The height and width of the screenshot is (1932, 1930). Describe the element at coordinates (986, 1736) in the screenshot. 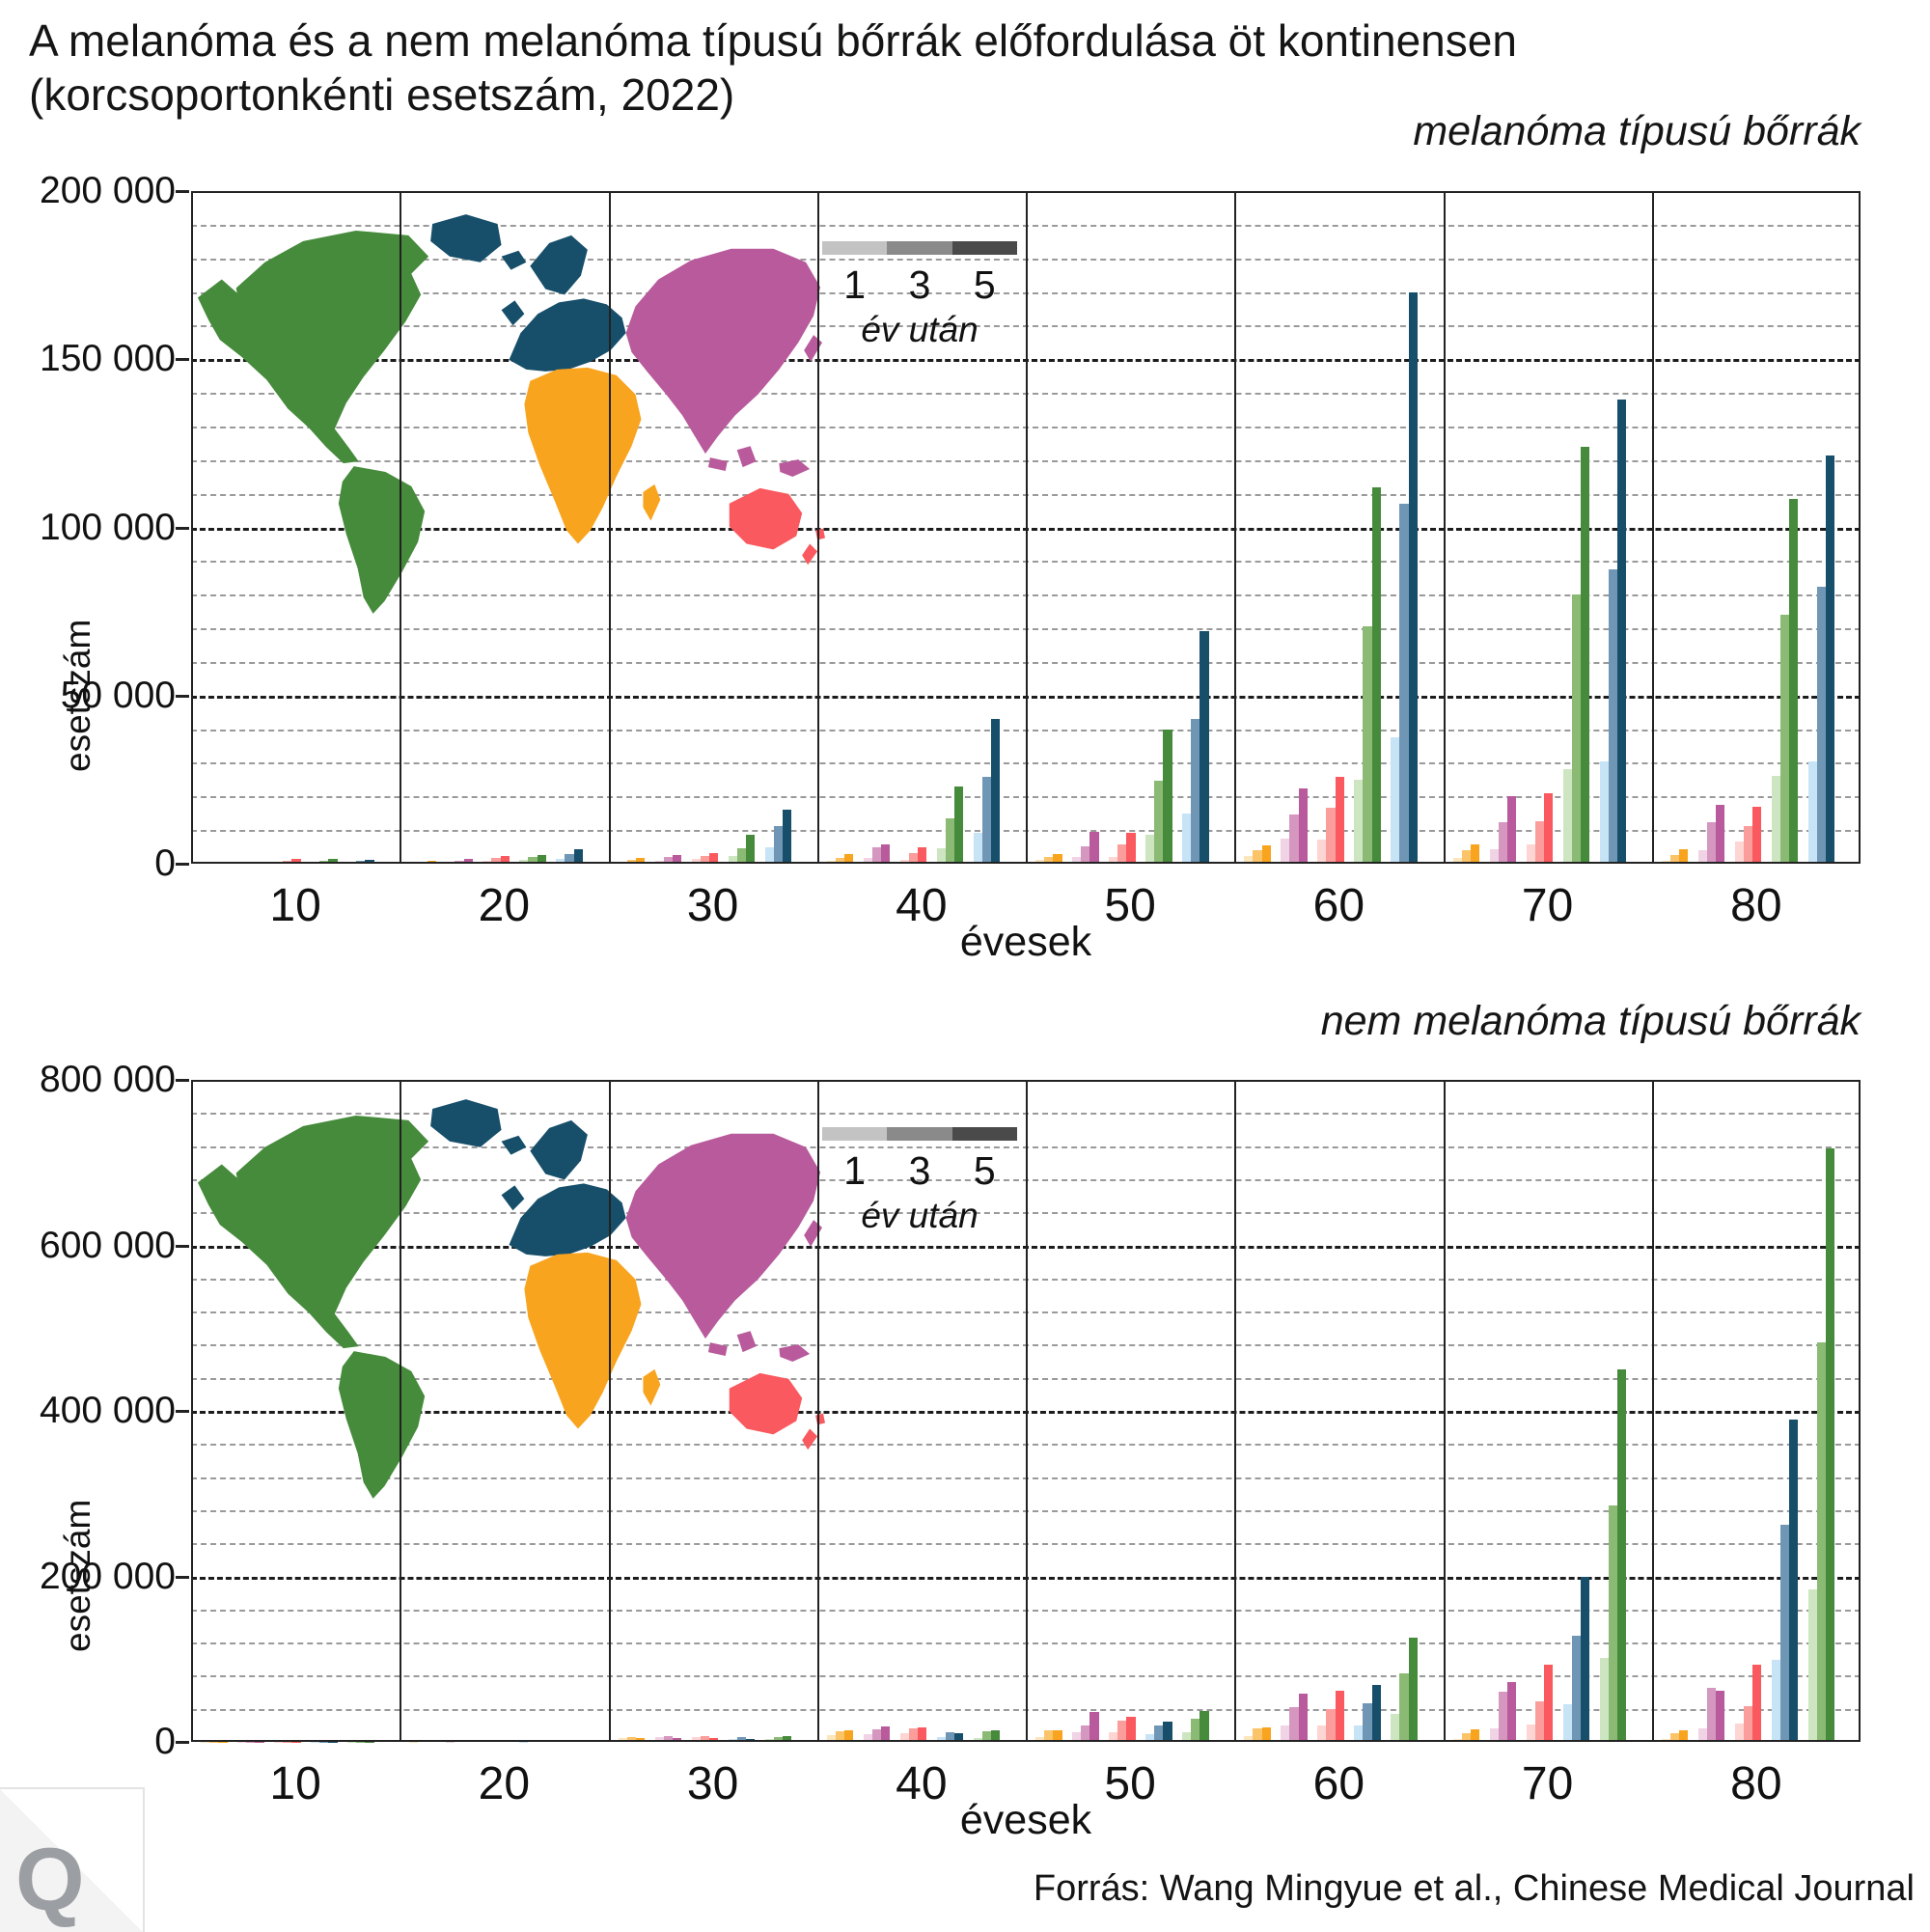

I see `bar-americas-age40-3yr` at that location.